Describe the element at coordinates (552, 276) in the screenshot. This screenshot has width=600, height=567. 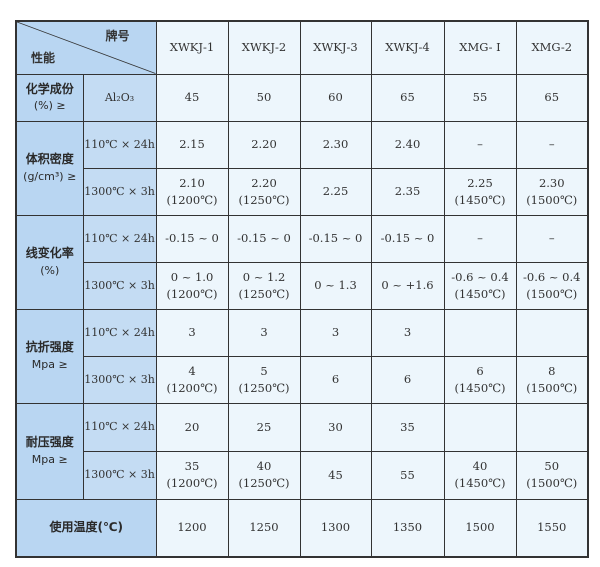
I see `cell-value: -0.6 ~ 0.4` at that location.